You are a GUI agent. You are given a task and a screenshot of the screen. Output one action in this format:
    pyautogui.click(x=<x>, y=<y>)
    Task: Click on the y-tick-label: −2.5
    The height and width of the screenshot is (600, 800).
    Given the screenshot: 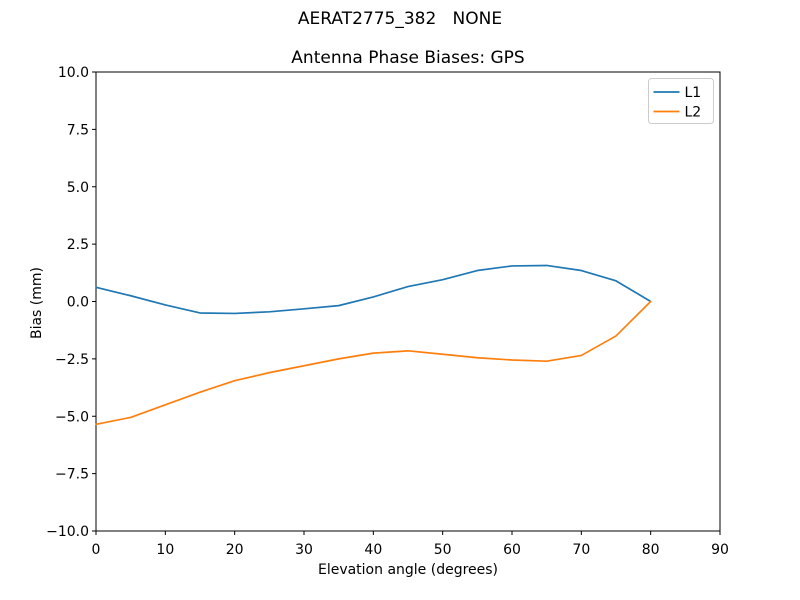 What is the action you would take?
    pyautogui.click(x=72, y=360)
    